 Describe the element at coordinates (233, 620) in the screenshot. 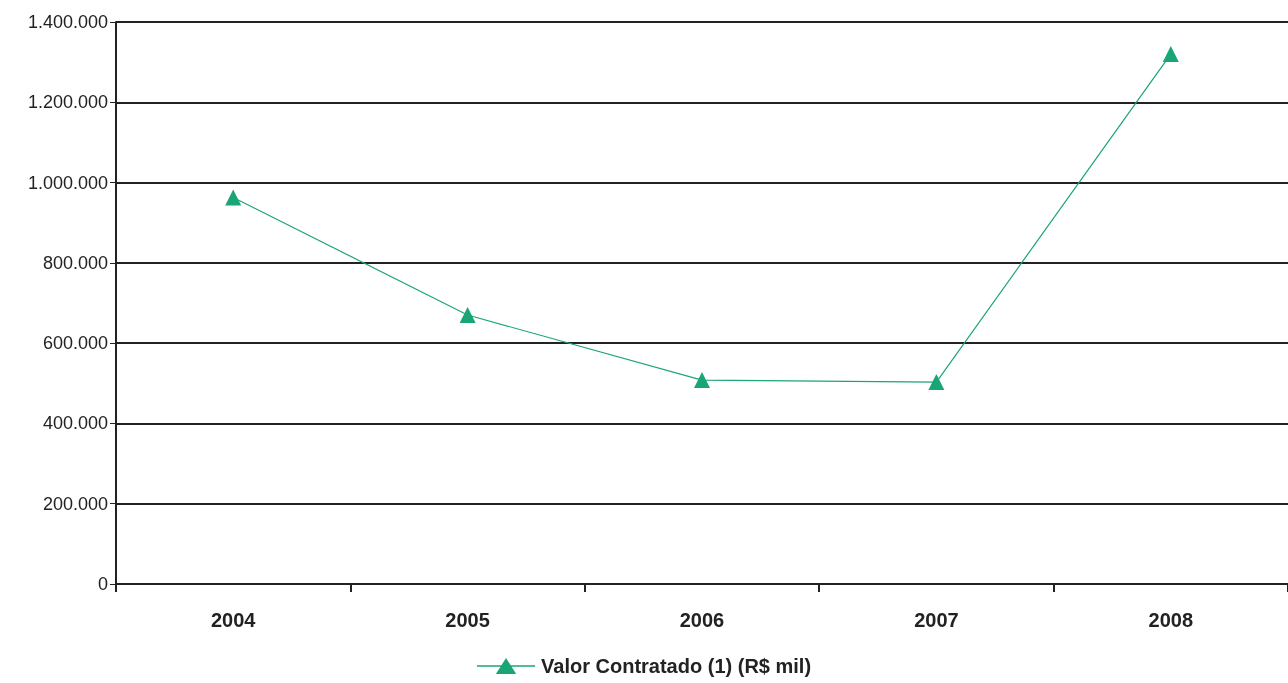

I see `x-tick-label: 2004` at that location.